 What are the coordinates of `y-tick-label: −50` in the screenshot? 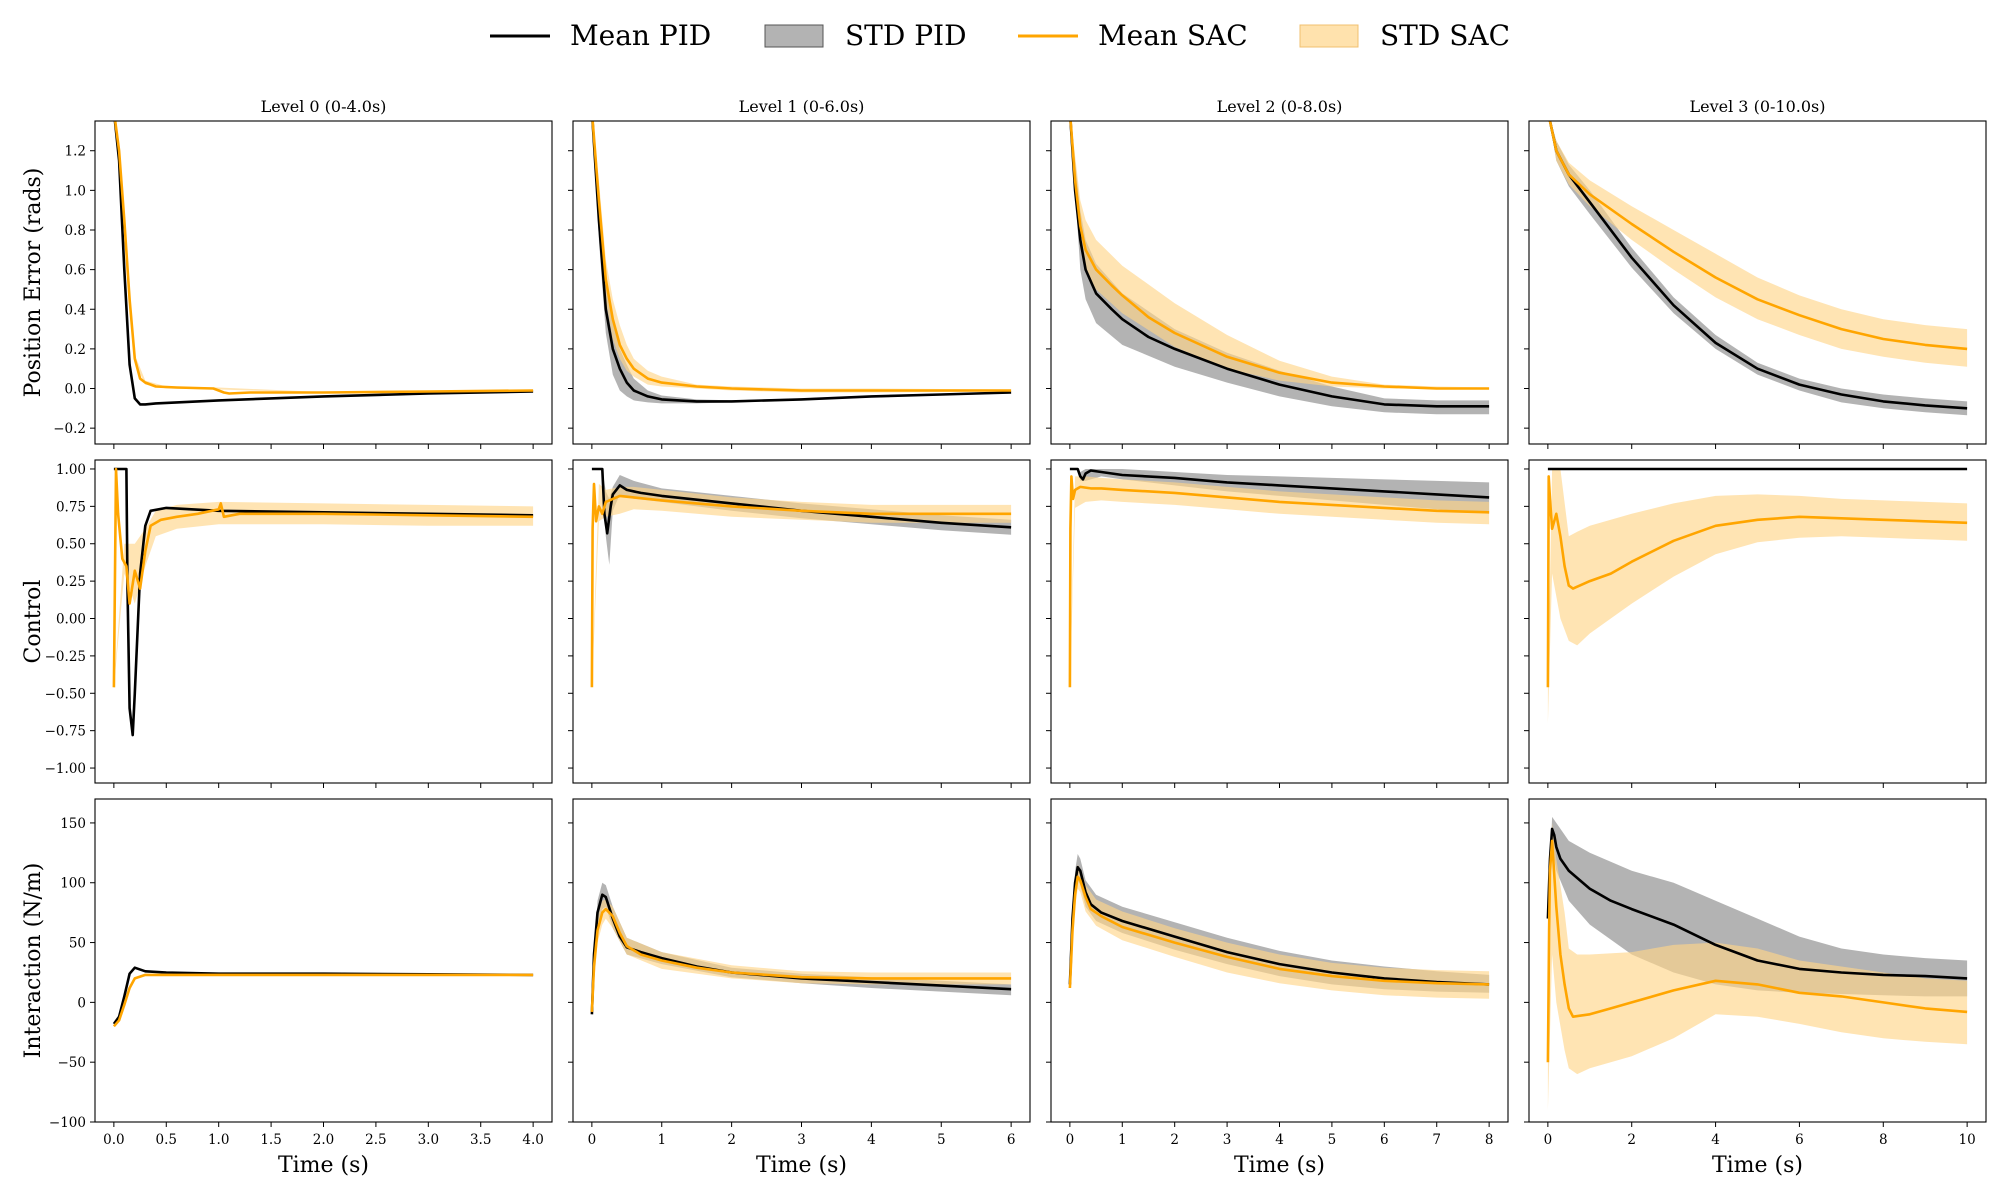 It's located at (72, 1063).